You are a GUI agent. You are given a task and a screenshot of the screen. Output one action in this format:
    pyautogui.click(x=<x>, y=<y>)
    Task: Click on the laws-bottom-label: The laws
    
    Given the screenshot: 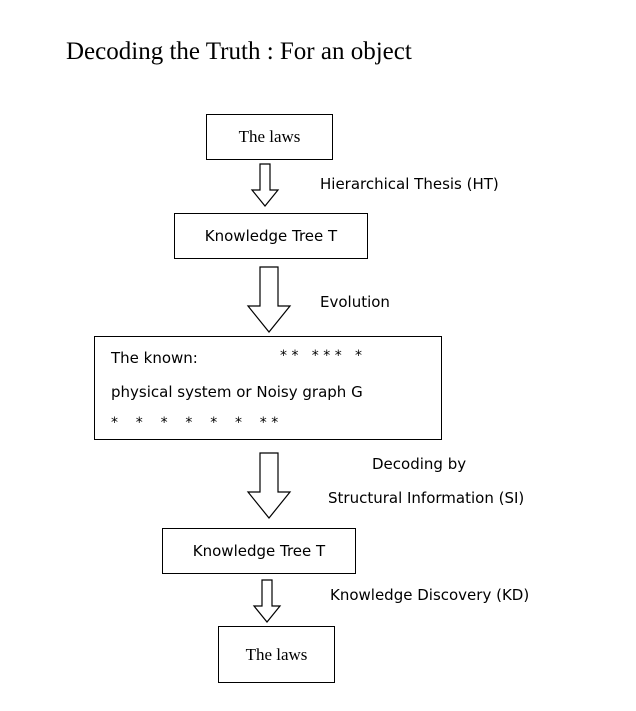 What is the action you would take?
    pyautogui.click(x=276, y=654)
    